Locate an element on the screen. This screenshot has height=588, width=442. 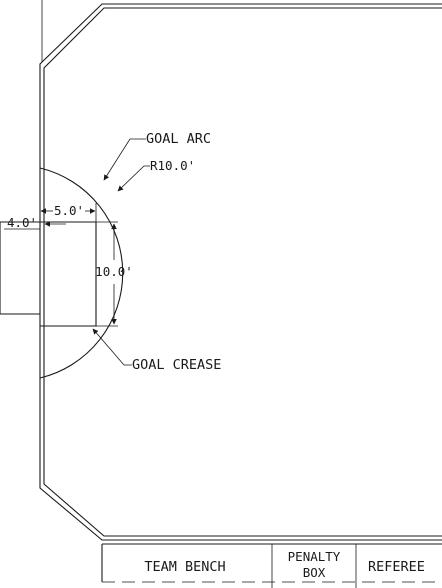
goal-arc-leader is located at coordinates (124, 159).